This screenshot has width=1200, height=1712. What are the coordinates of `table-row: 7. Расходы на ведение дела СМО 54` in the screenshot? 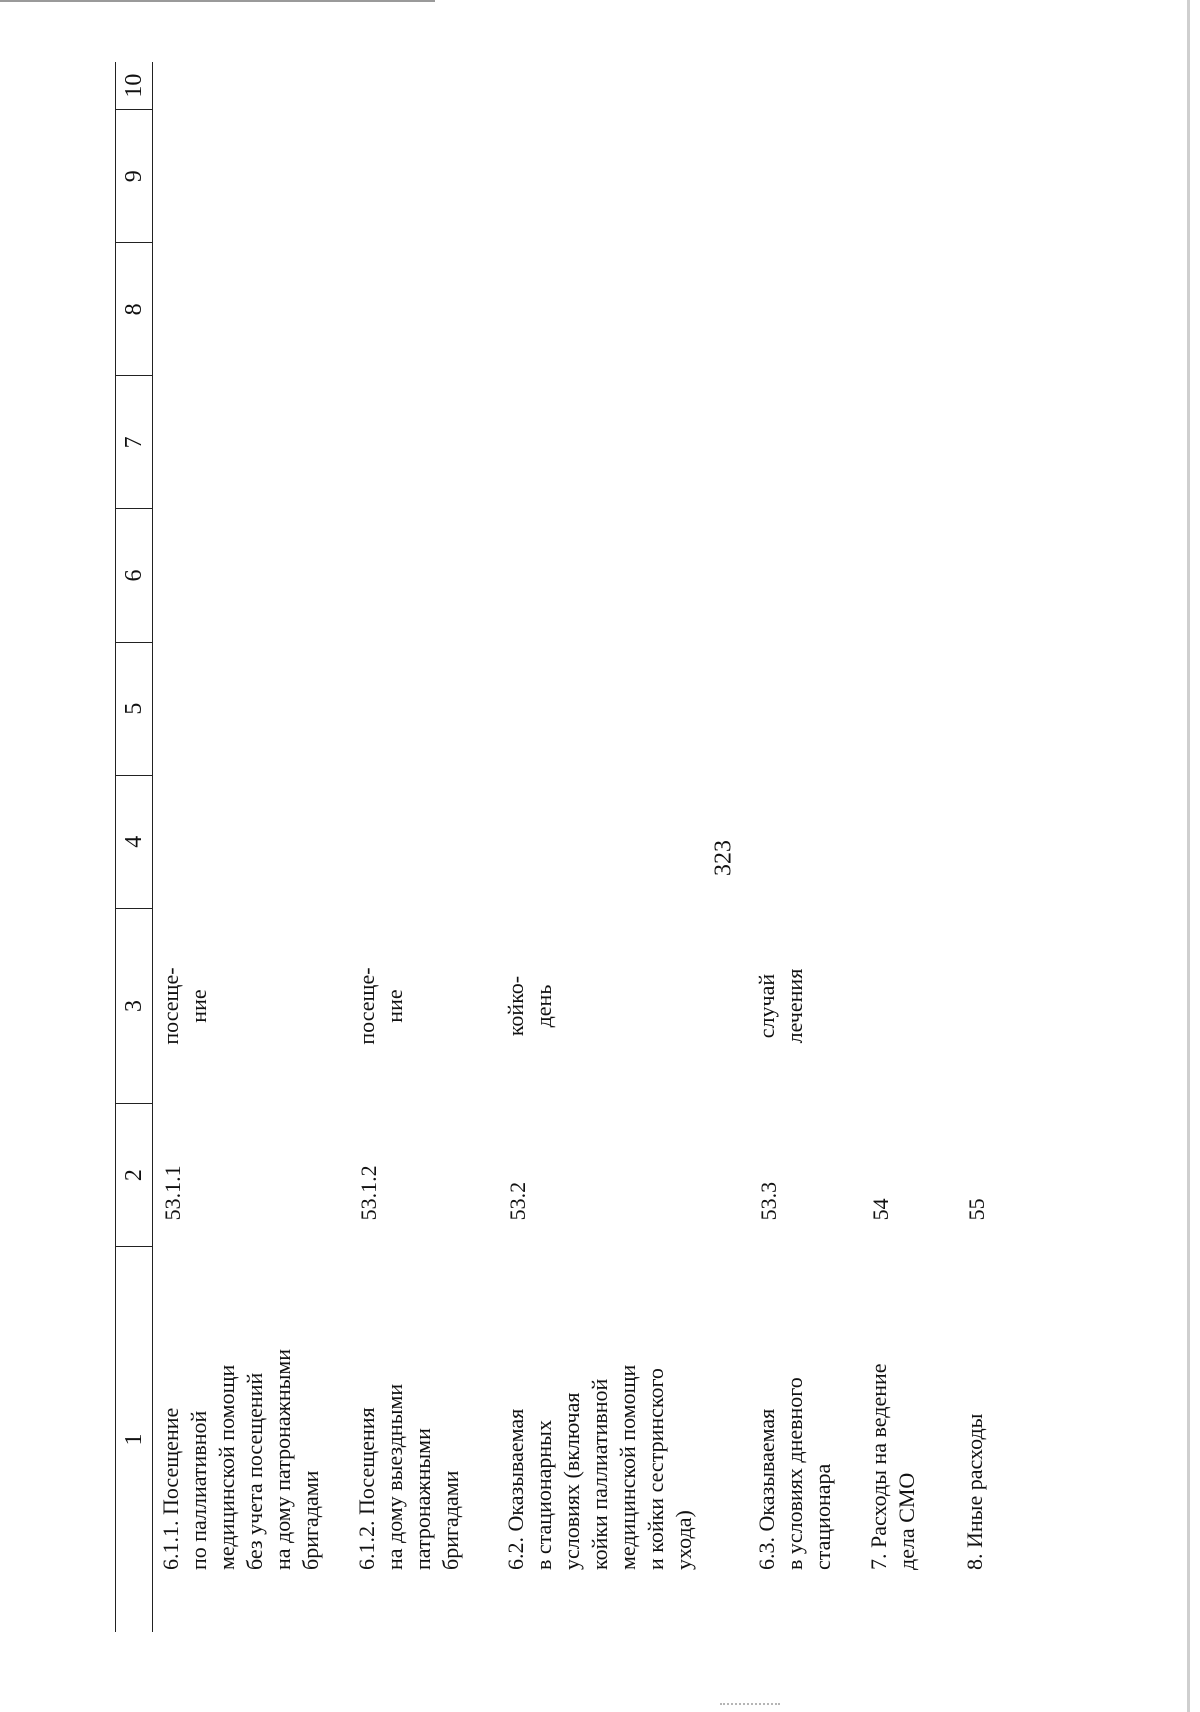 It's located at (909, 847).